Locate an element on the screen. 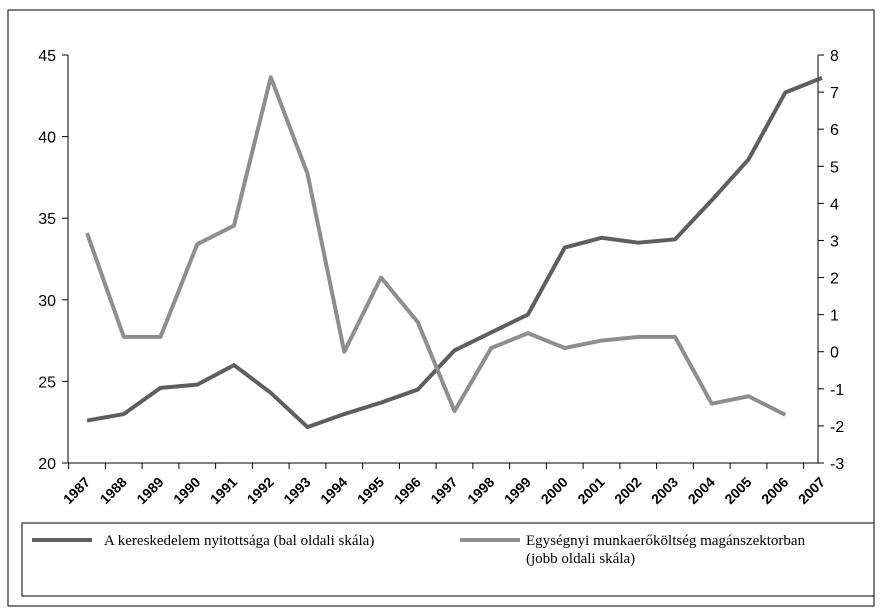 The width and height of the screenshot is (882, 614). y2-tick-label: 7 is located at coordinates (834, 93).